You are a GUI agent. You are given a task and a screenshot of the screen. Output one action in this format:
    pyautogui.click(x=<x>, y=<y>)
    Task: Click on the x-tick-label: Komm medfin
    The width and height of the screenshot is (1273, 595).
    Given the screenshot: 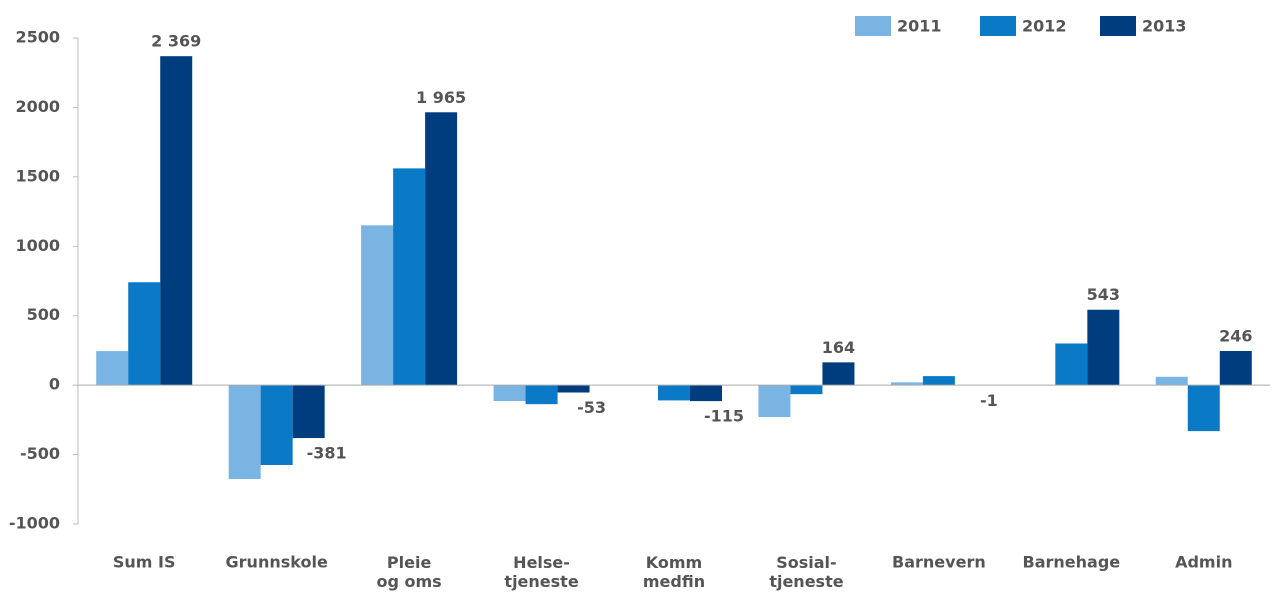 What is the action you would take?
    pyautogui.click(x=674, y=572)
    